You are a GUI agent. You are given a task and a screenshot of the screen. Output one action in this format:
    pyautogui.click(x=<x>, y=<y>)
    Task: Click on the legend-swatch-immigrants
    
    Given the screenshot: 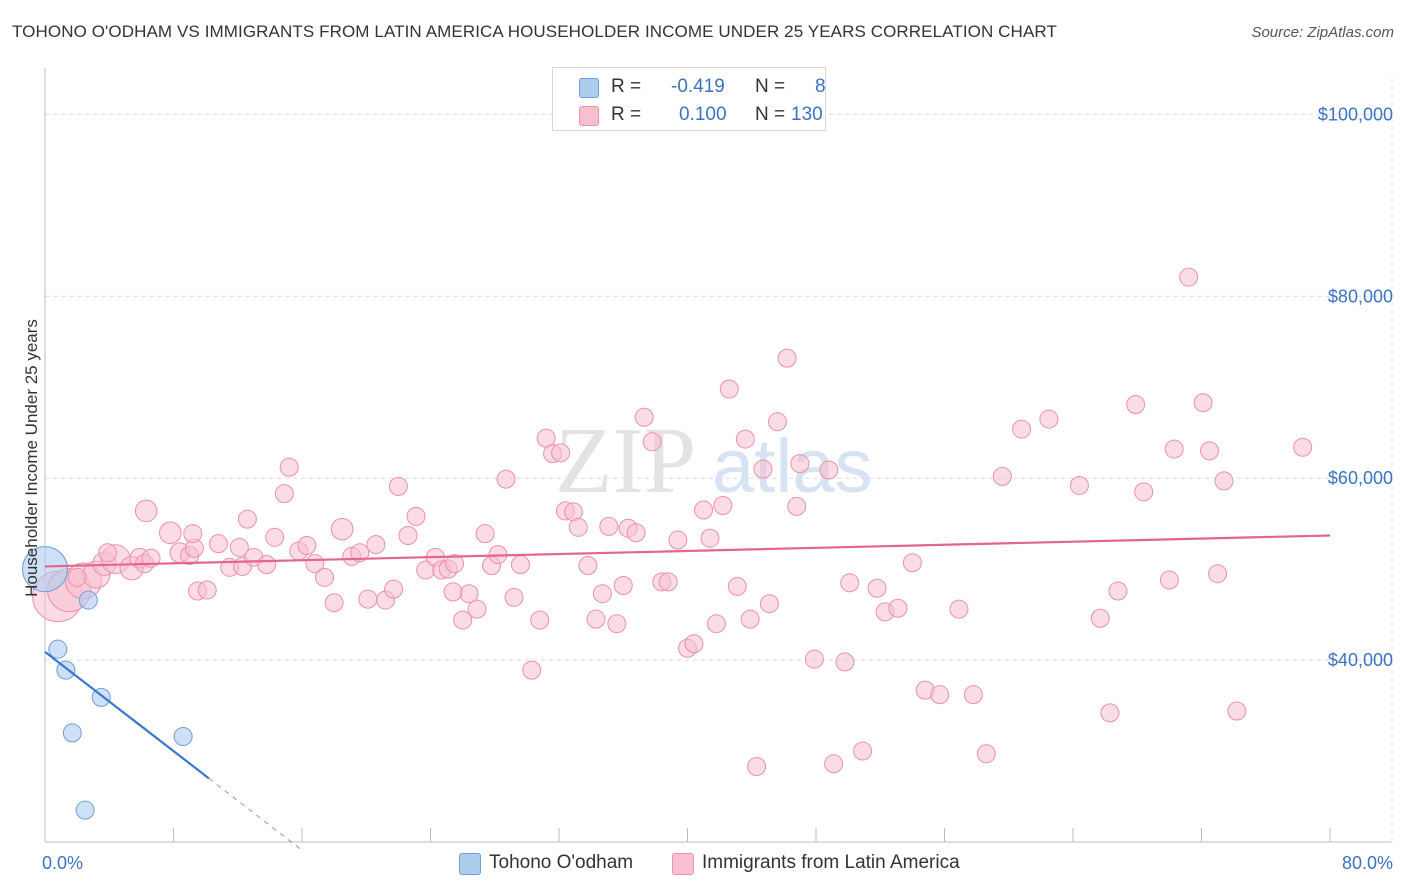 What is the action you would take?
    pyautogui.click(x=683, y=864)
    